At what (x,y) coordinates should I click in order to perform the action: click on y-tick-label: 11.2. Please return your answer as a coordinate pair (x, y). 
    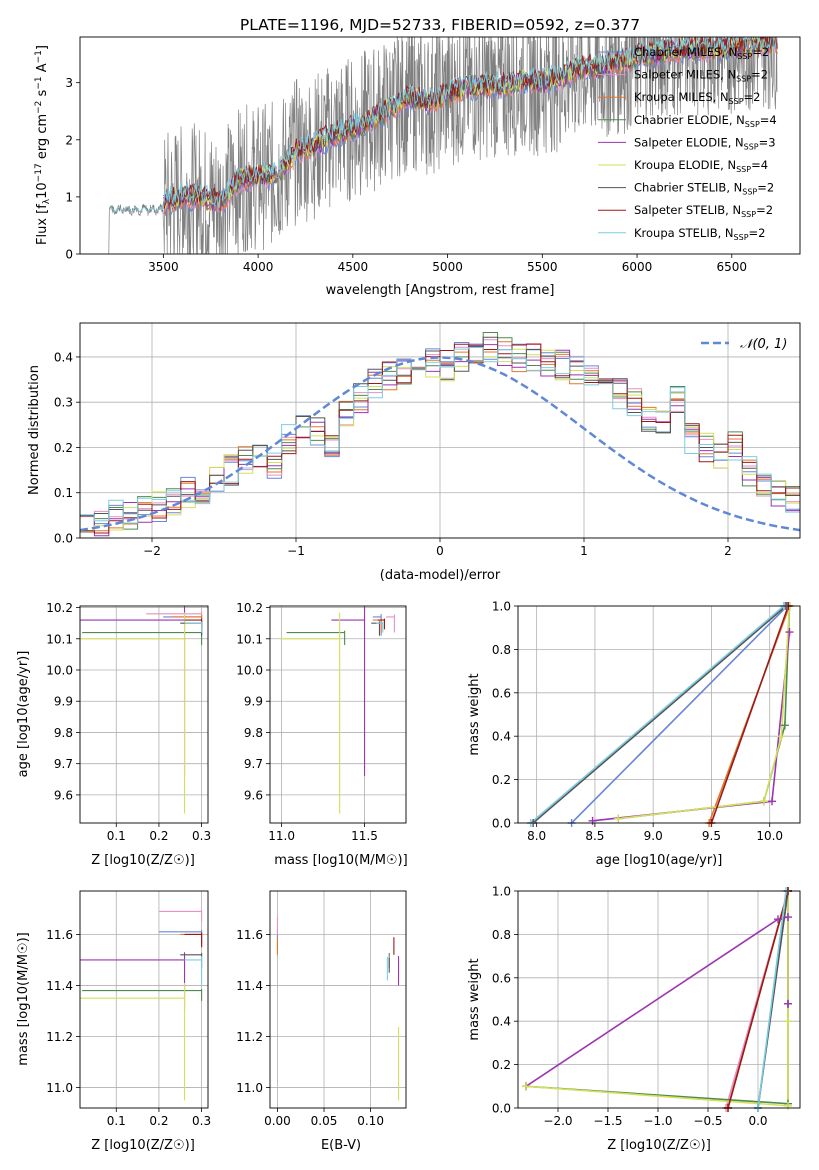
    Looking at the image, I should click on (59, 1037).